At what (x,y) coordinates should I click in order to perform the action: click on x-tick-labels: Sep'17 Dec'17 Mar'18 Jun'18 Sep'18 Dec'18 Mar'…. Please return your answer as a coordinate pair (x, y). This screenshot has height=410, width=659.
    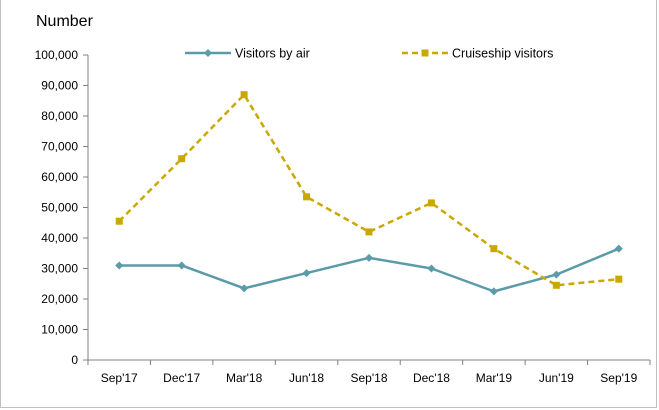
    Looking at the image, I should click on (369, 378).